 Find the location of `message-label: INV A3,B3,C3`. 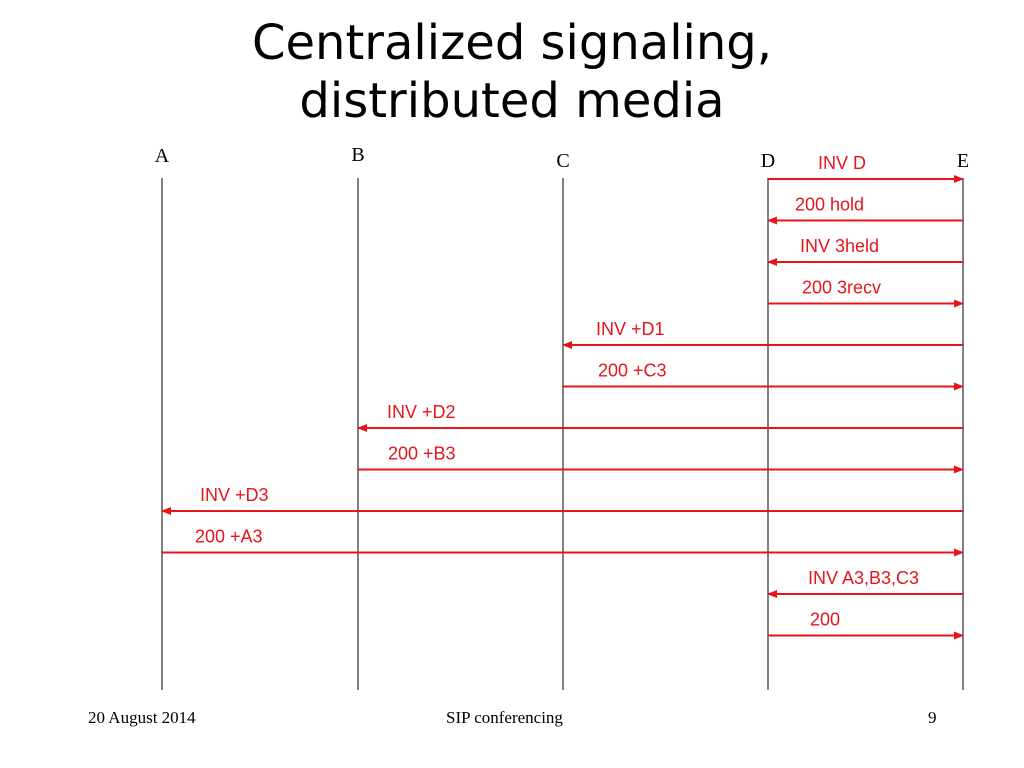

message-label: INV A3,B3,C3 is located at coordinates (863, 578).